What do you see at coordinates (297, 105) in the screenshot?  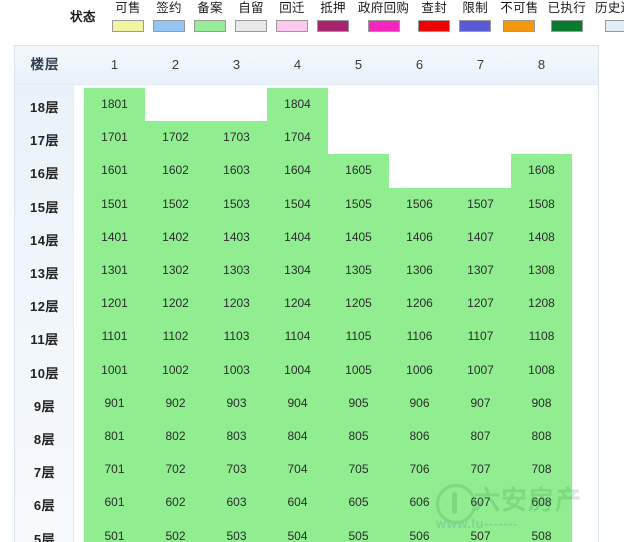 I see `unit-cell: 1804` at bounding box center [297, 105].